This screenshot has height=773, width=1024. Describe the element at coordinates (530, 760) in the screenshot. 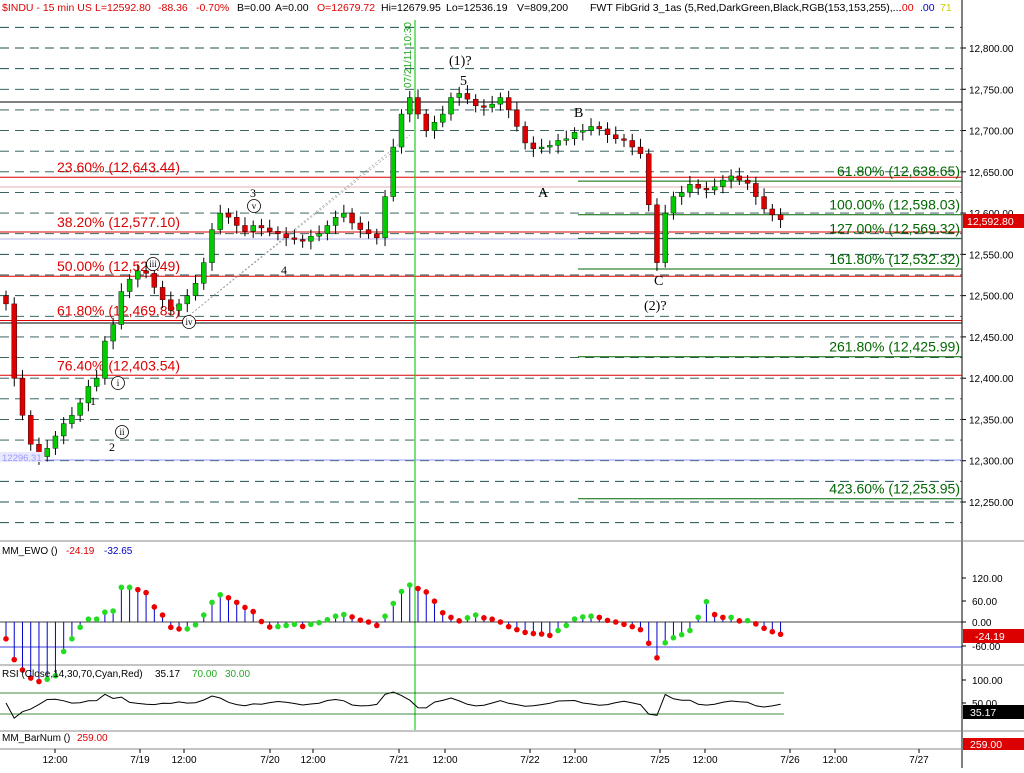

I see `time-tick-label: 7/22` at that location.